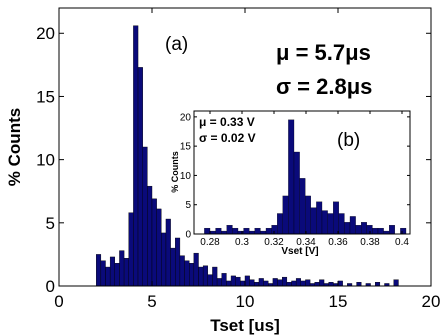 The width and height of the screenshot is (441, 335). I want to click on inset-y-tick-label-1: 5, so click(188, 205).